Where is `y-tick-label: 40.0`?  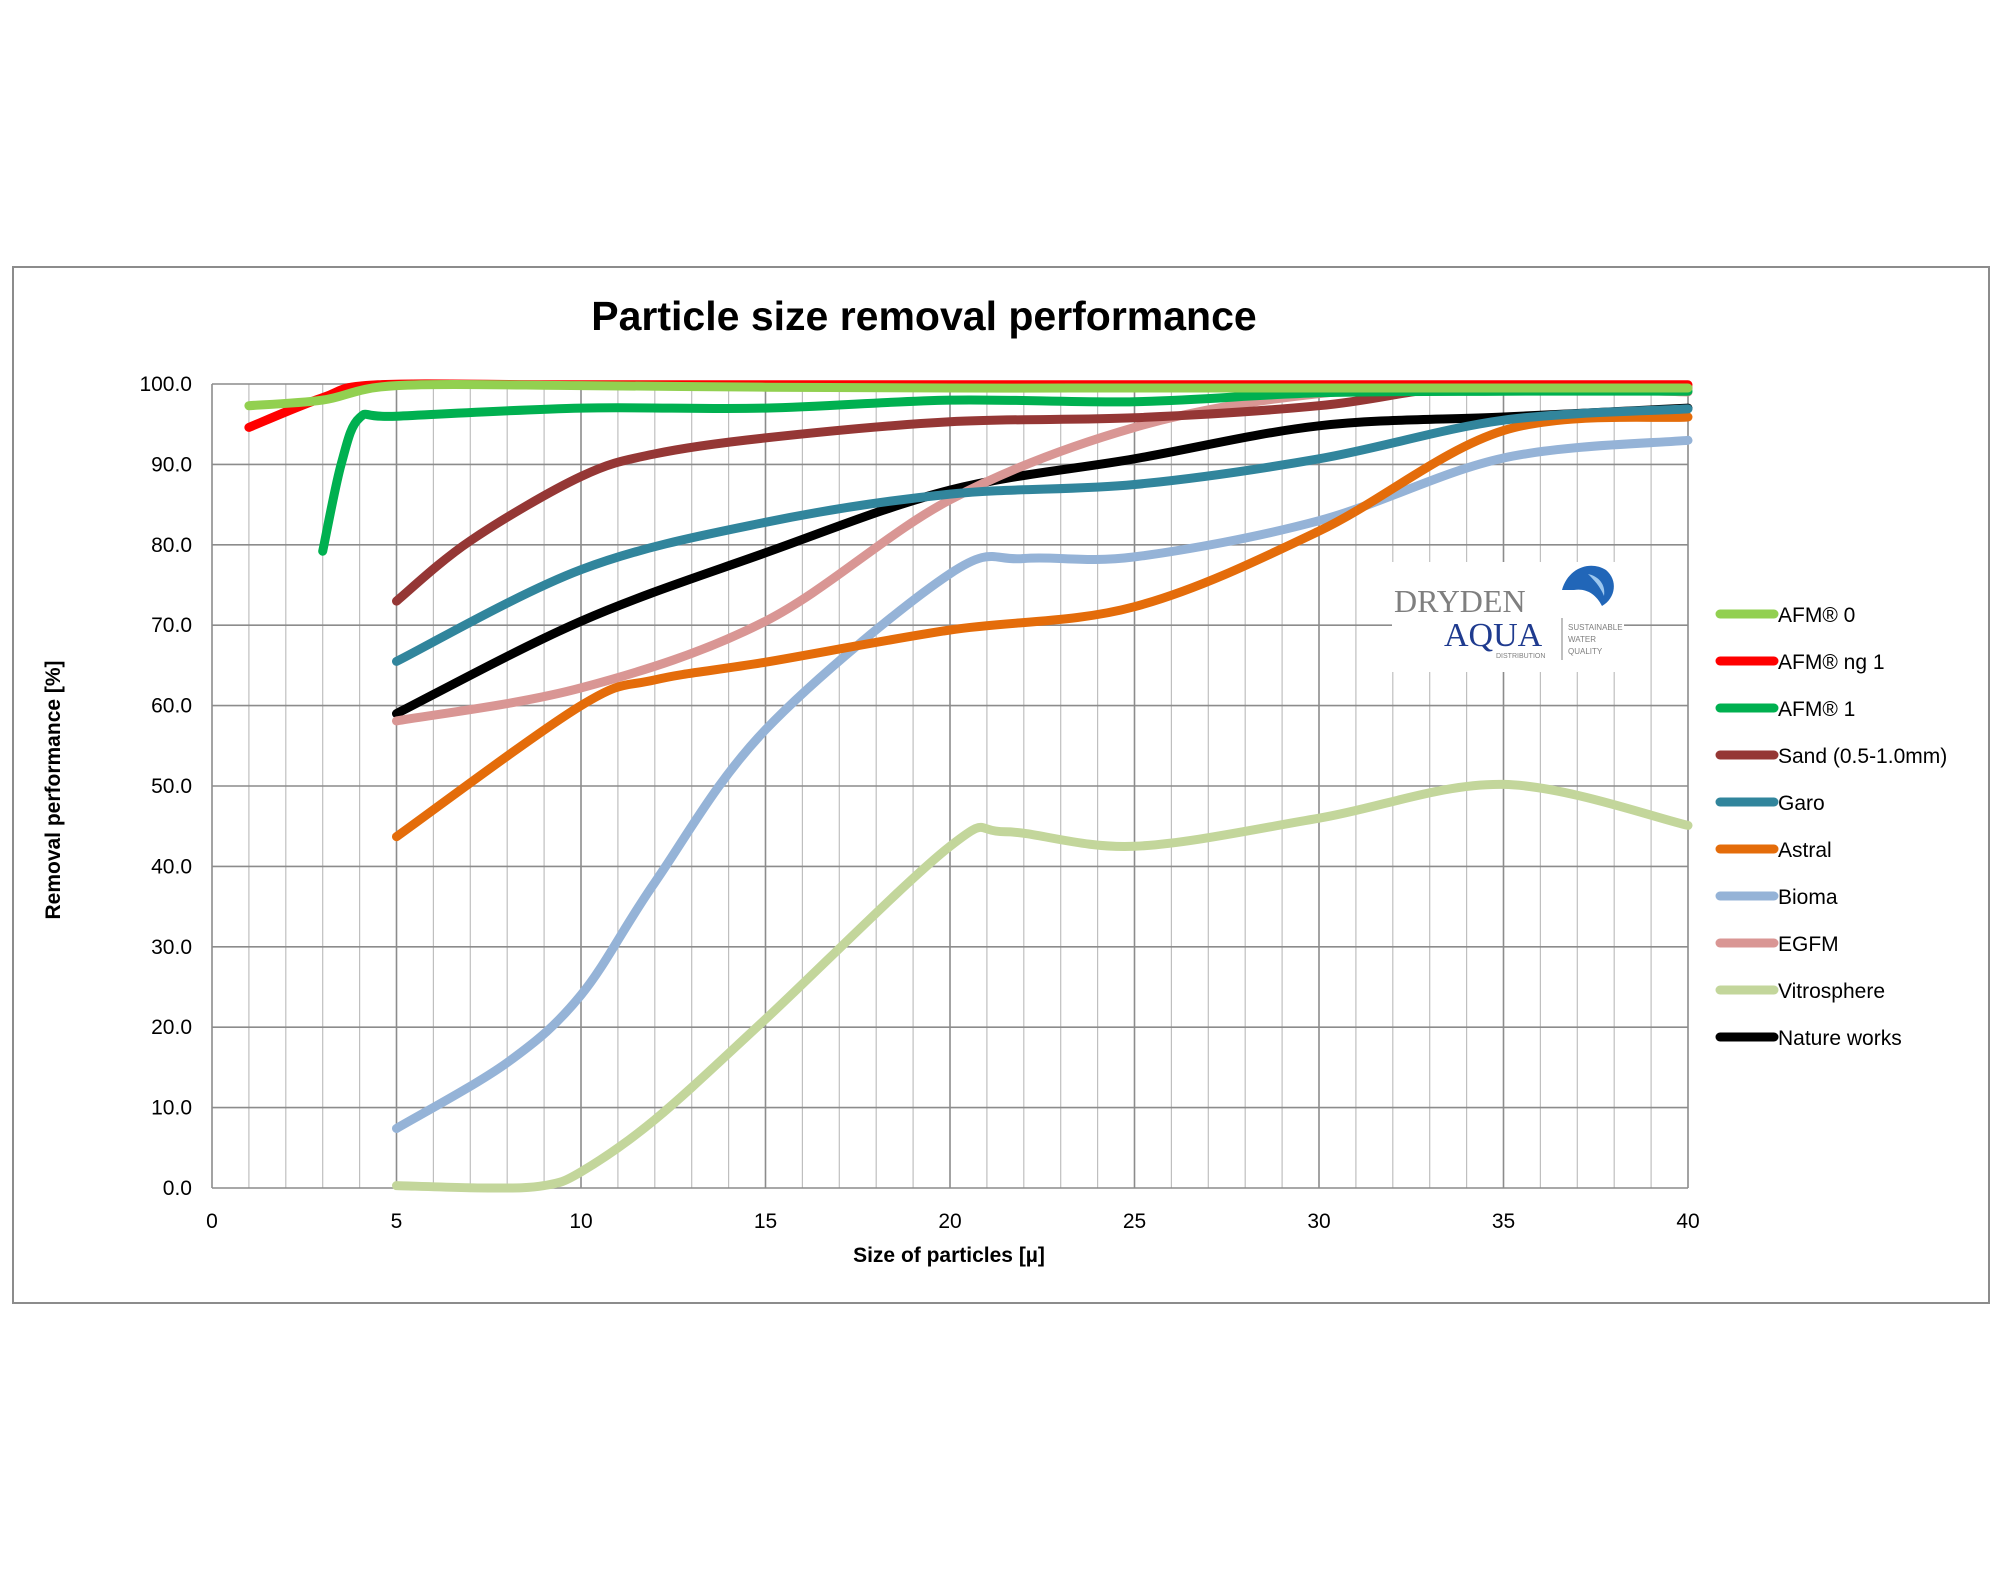 y-tick-label: 40.0 is located at coordinates (171, 866).